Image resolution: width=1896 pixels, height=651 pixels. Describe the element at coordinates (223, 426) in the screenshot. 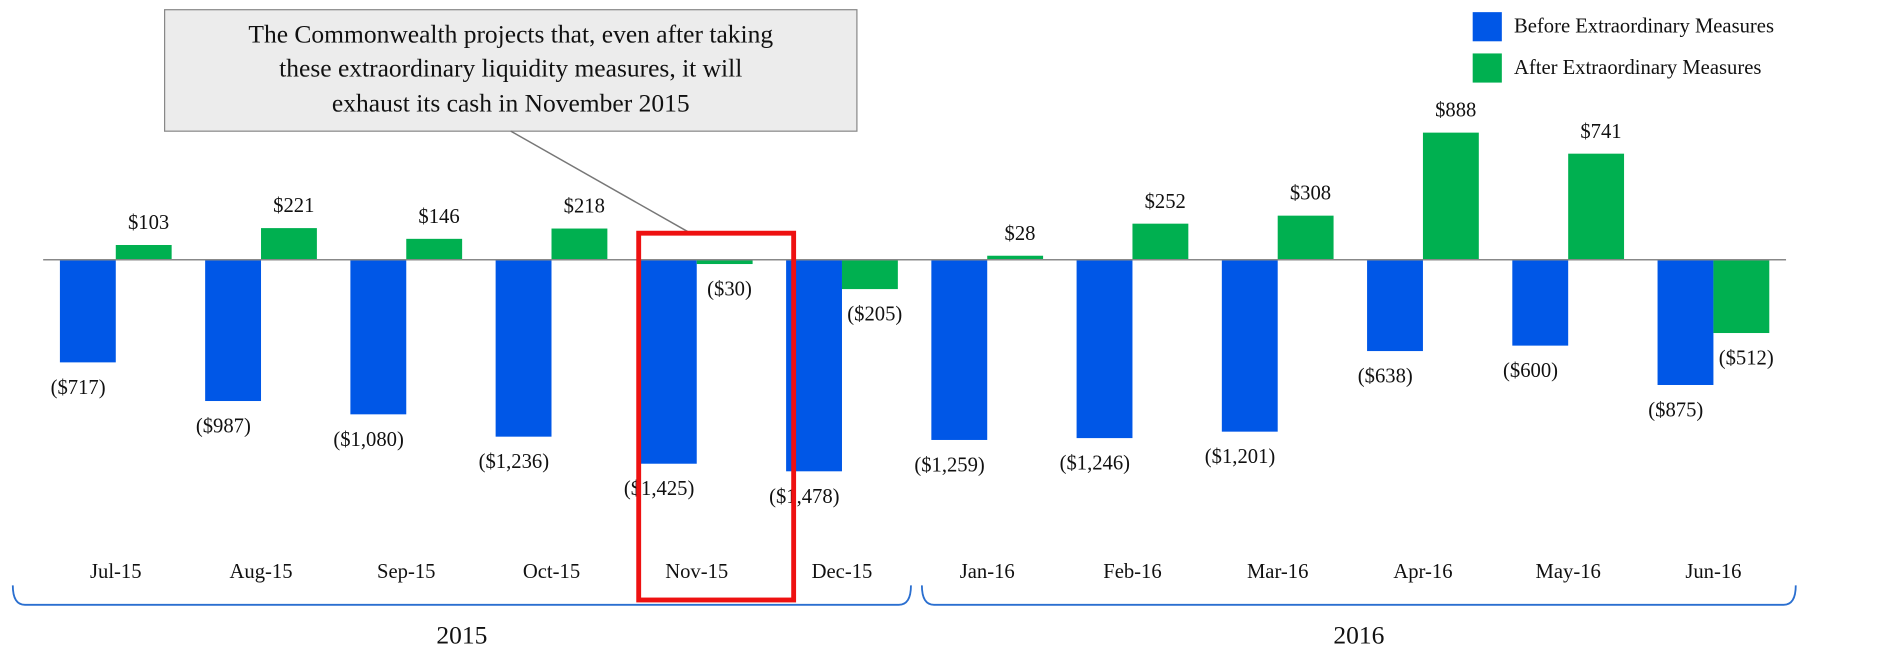

I see `value-label: ($987)` at that location.